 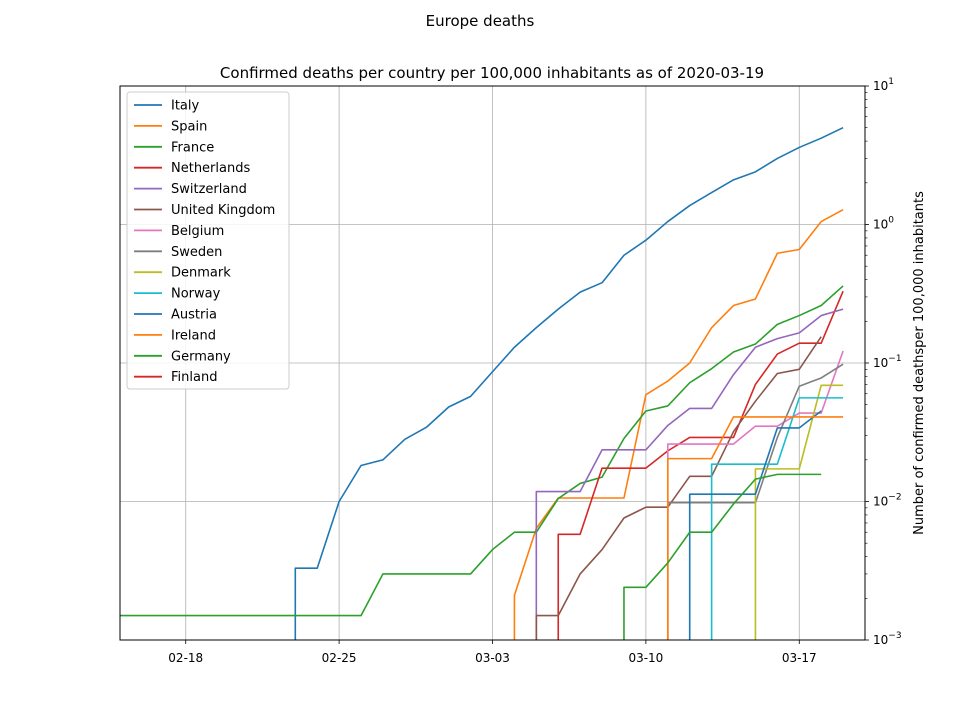 What do you see at coordinates (210, 168) in the screenshot?
I see `legend-label: Netherlands` at bounding box center [210, 168].